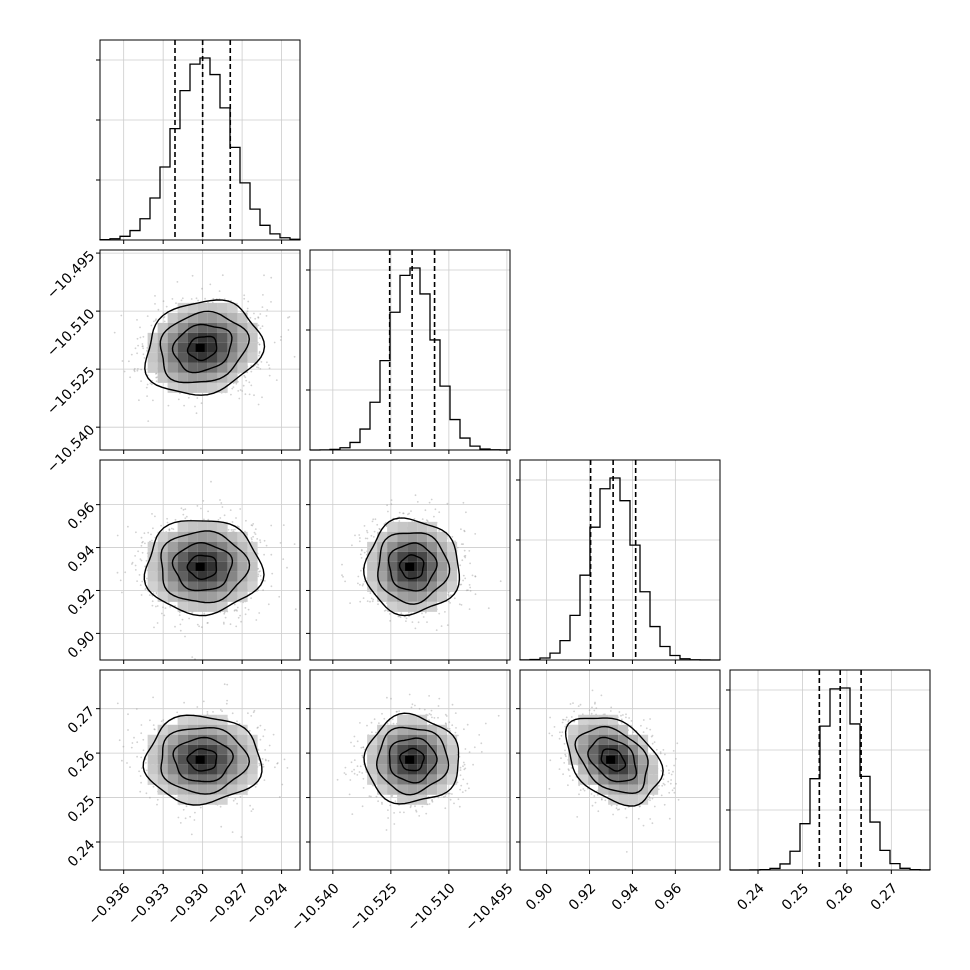  What do you see at coordinates (71, 333) in the screenshot?
I see `y-tick-label: −10.510` at bounding box center [71, 333].